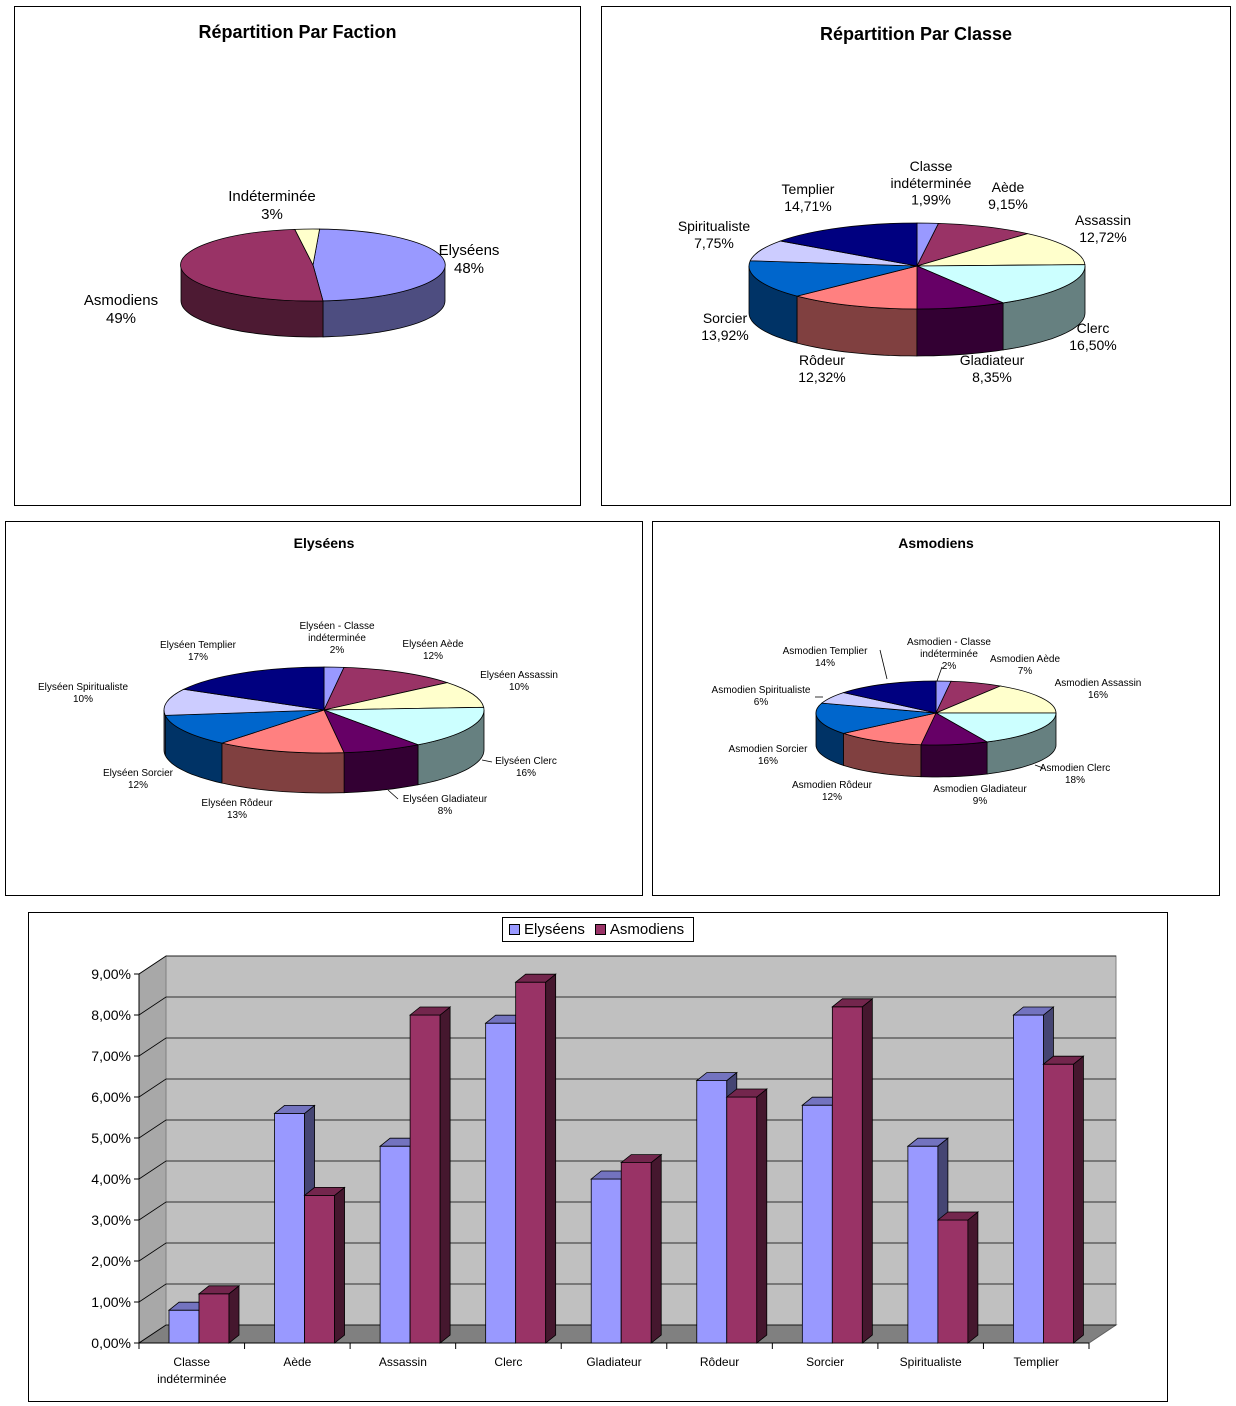  Describe the element at coordinates (138, 779) in the screenshot. I see `slice-label: Elyséen Sorcier 12%` at that location.